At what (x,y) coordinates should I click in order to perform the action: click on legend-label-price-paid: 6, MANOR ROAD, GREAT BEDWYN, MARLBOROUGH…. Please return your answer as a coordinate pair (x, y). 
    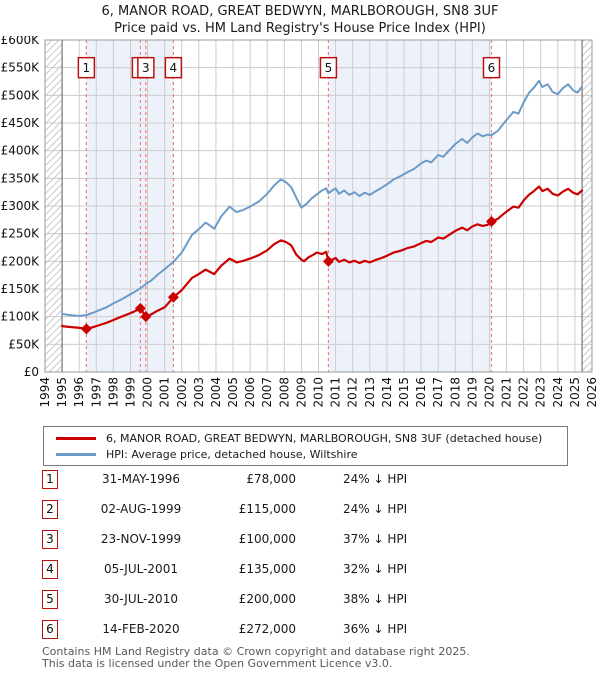
    Looking at the image, I should click on (324, 438).